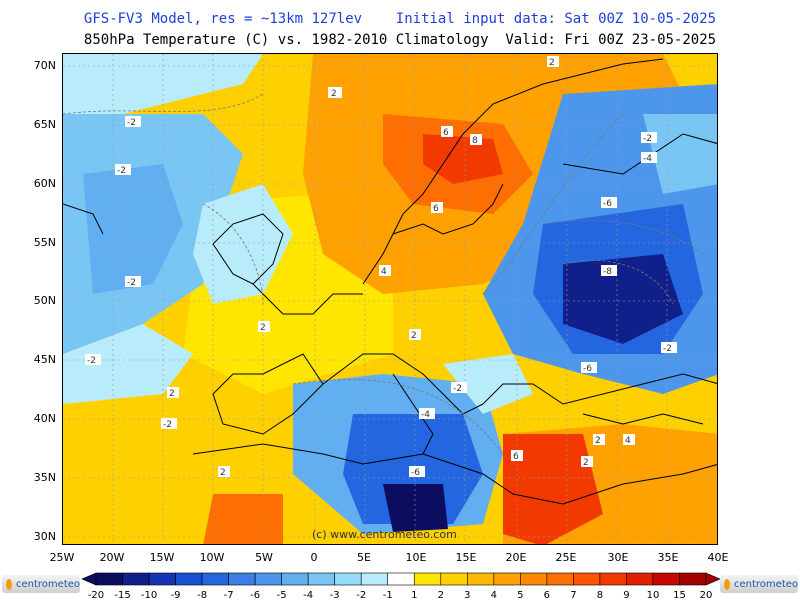 The image size is (800, 600). I want to click on colorbar-tick-label: -20, so click(96, 595).